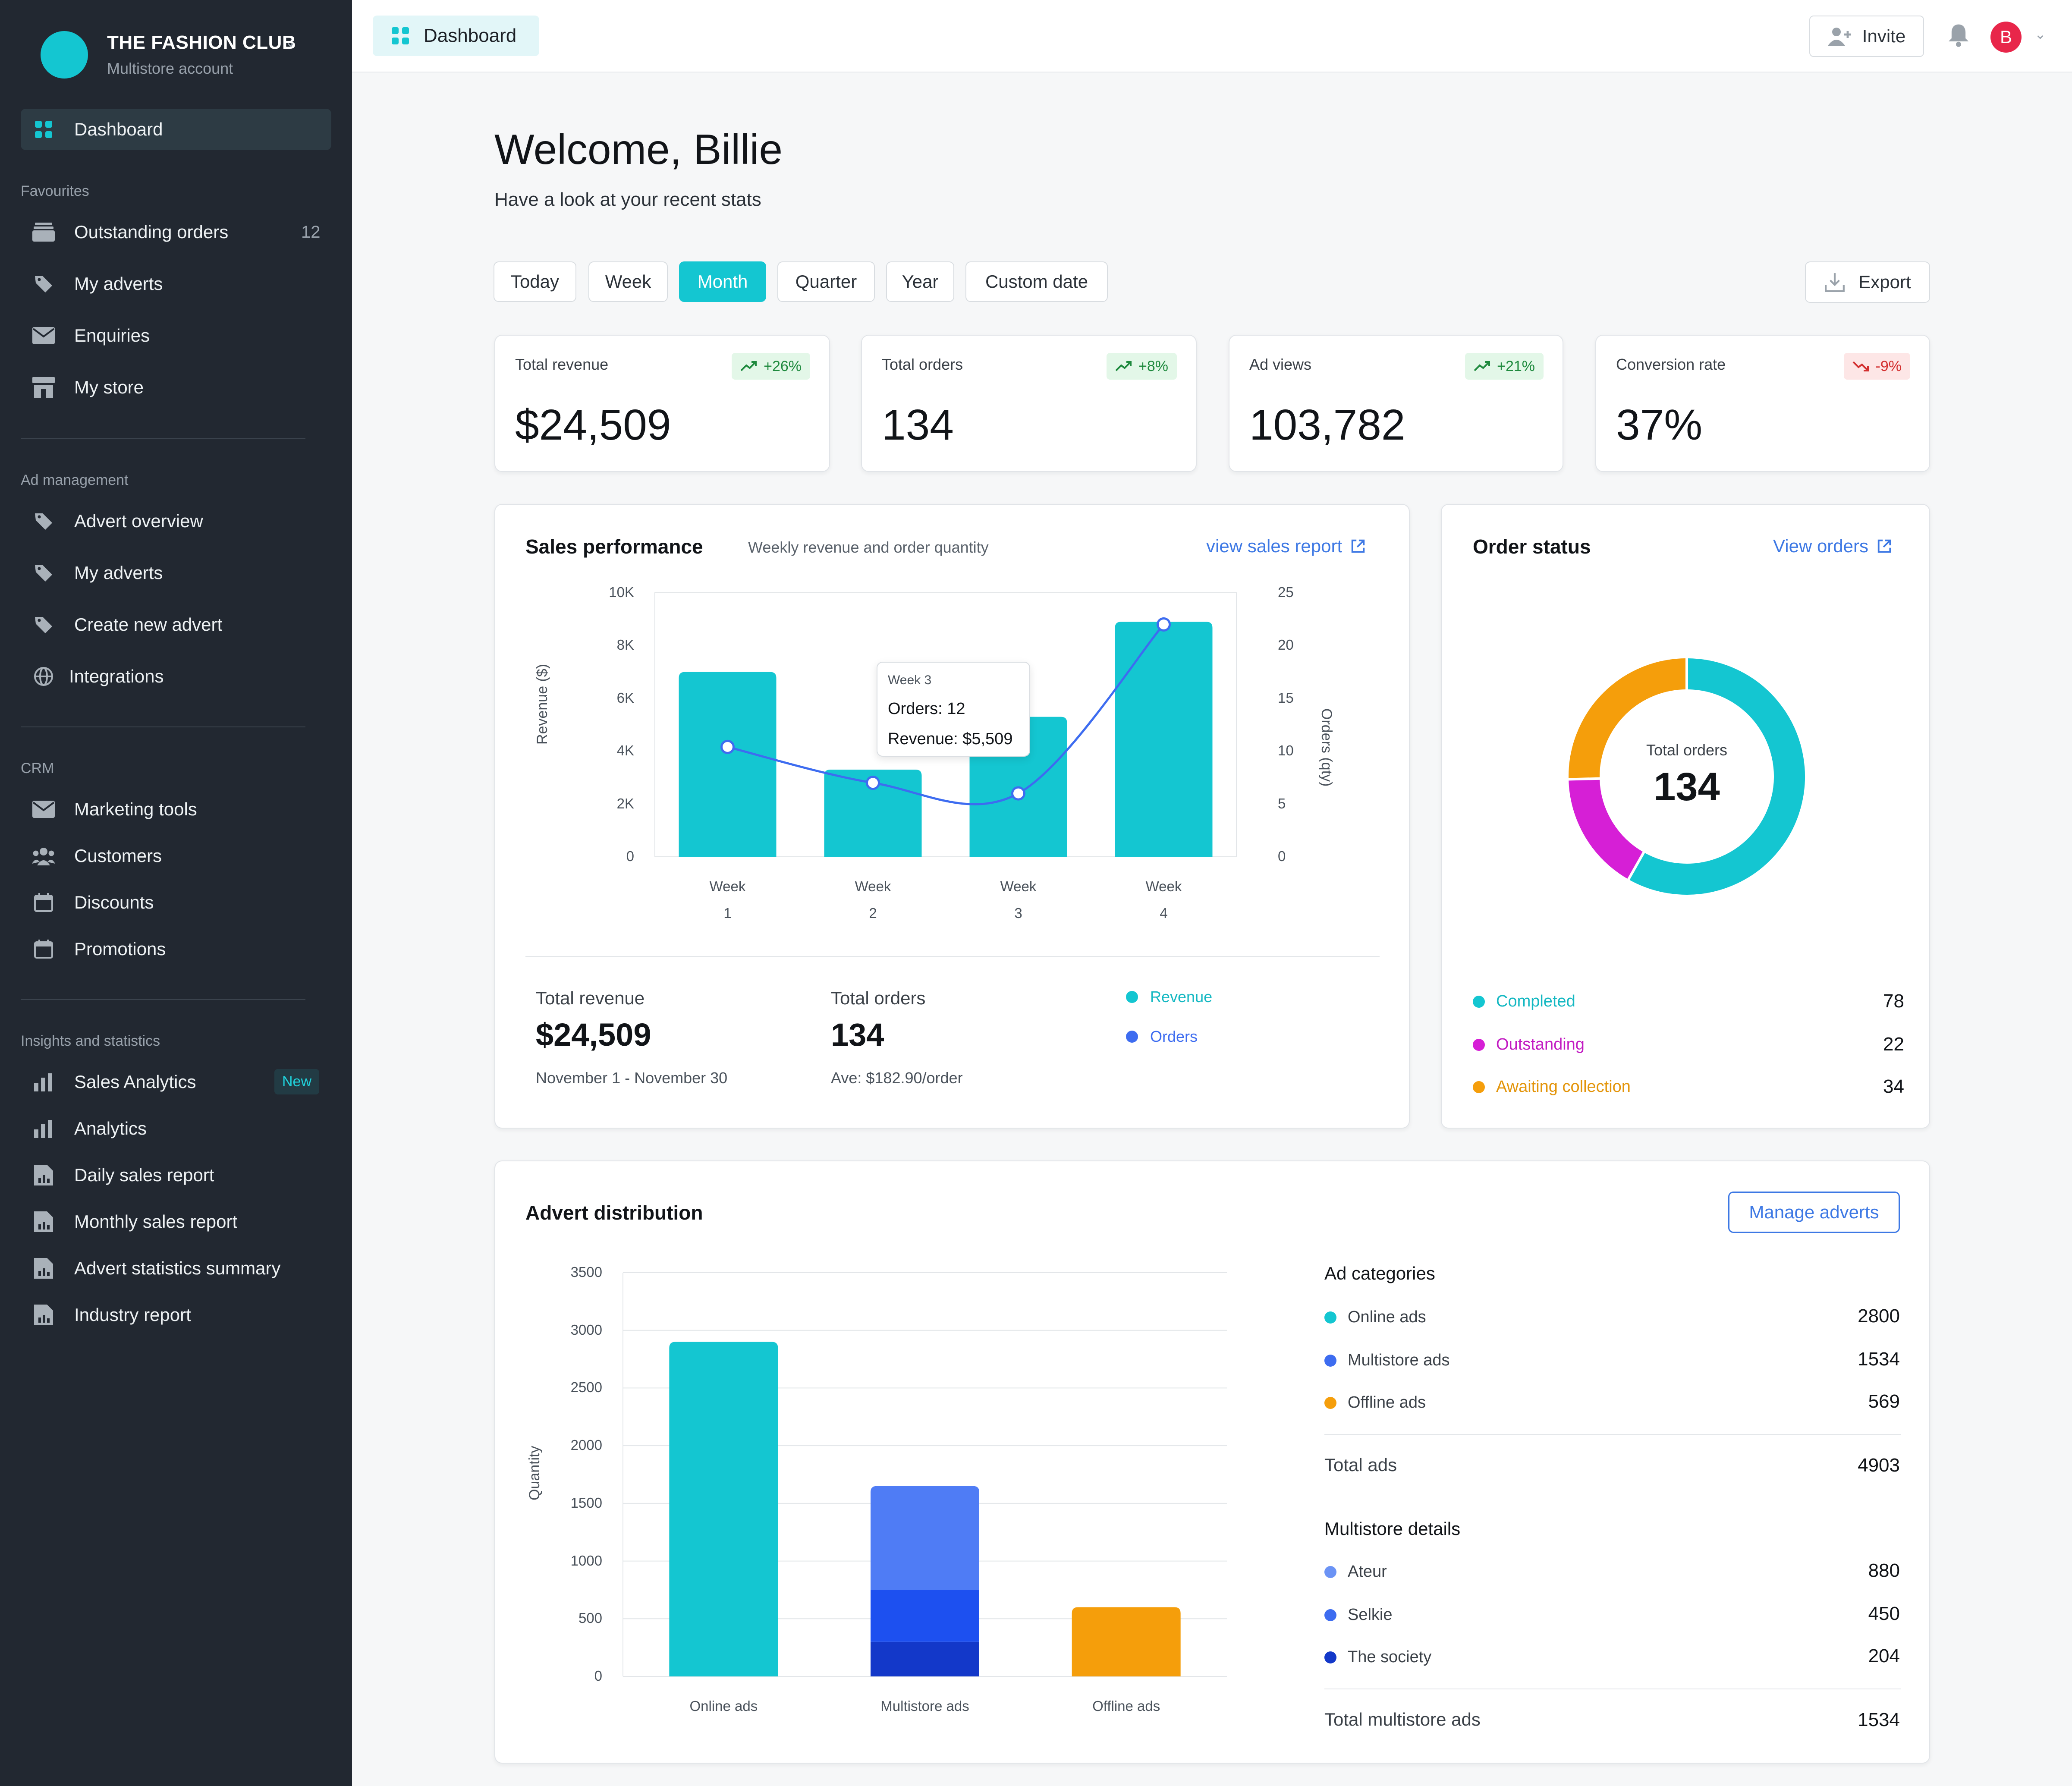 This screenshot has width=2072, height=1786. Describe the element at coordinates (144, 1175) in the screenshot. I see `sidebar-item-label: Daily sales report` at that location.